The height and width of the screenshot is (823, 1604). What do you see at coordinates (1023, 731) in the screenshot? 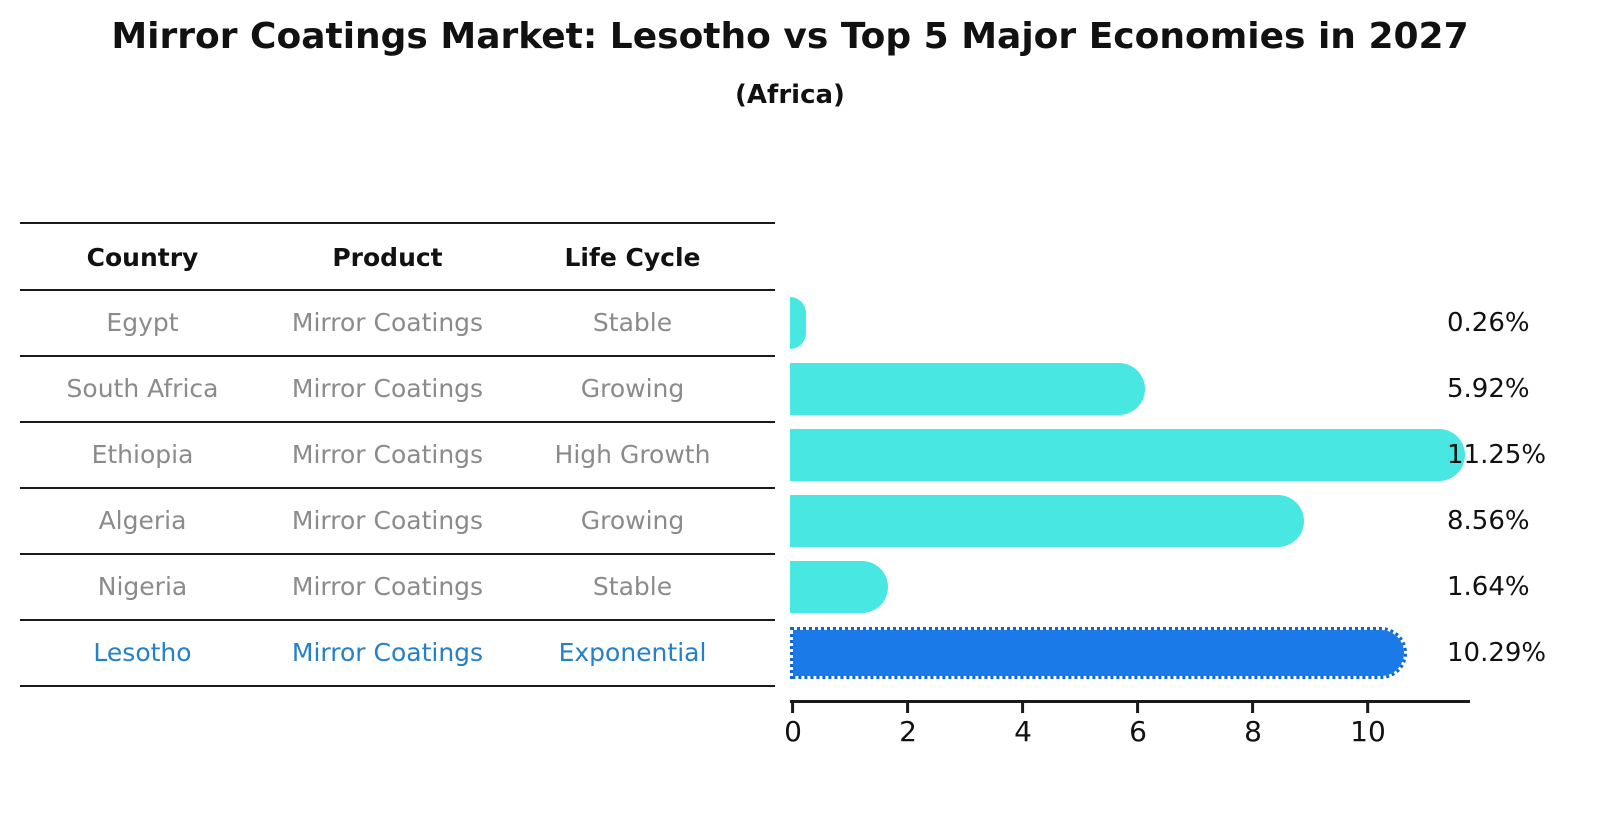
I see `tick-label: 4` at bounding box center [1023, 731].